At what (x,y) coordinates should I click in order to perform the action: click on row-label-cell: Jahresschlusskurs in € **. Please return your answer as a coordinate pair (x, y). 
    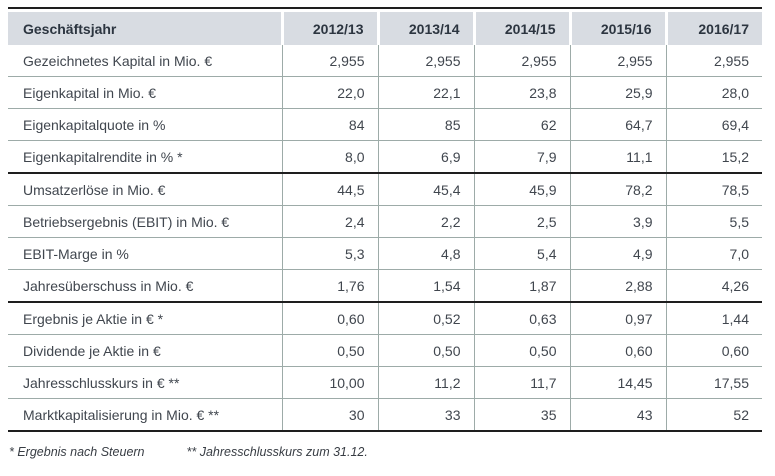
    Looking at the image, I should click on (145, 382).